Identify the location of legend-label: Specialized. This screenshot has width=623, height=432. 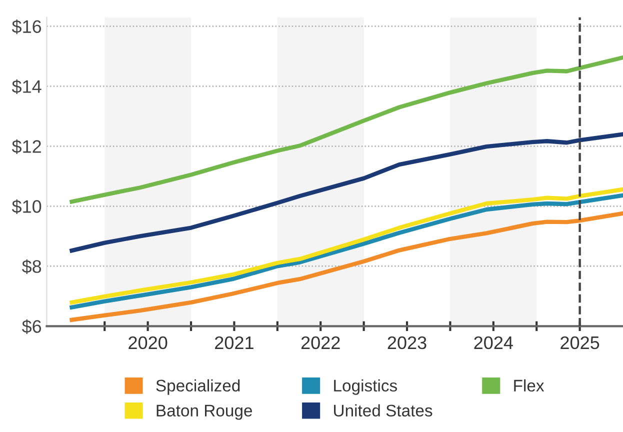
(198, 387).